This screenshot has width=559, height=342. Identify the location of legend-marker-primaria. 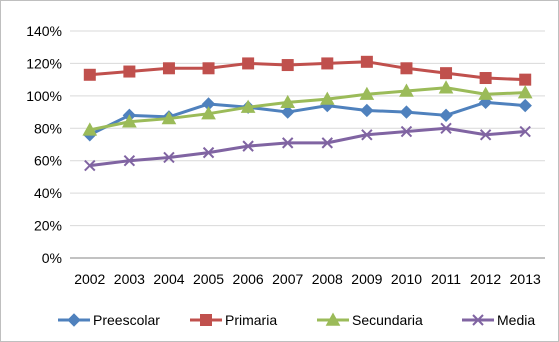
(206, 320).